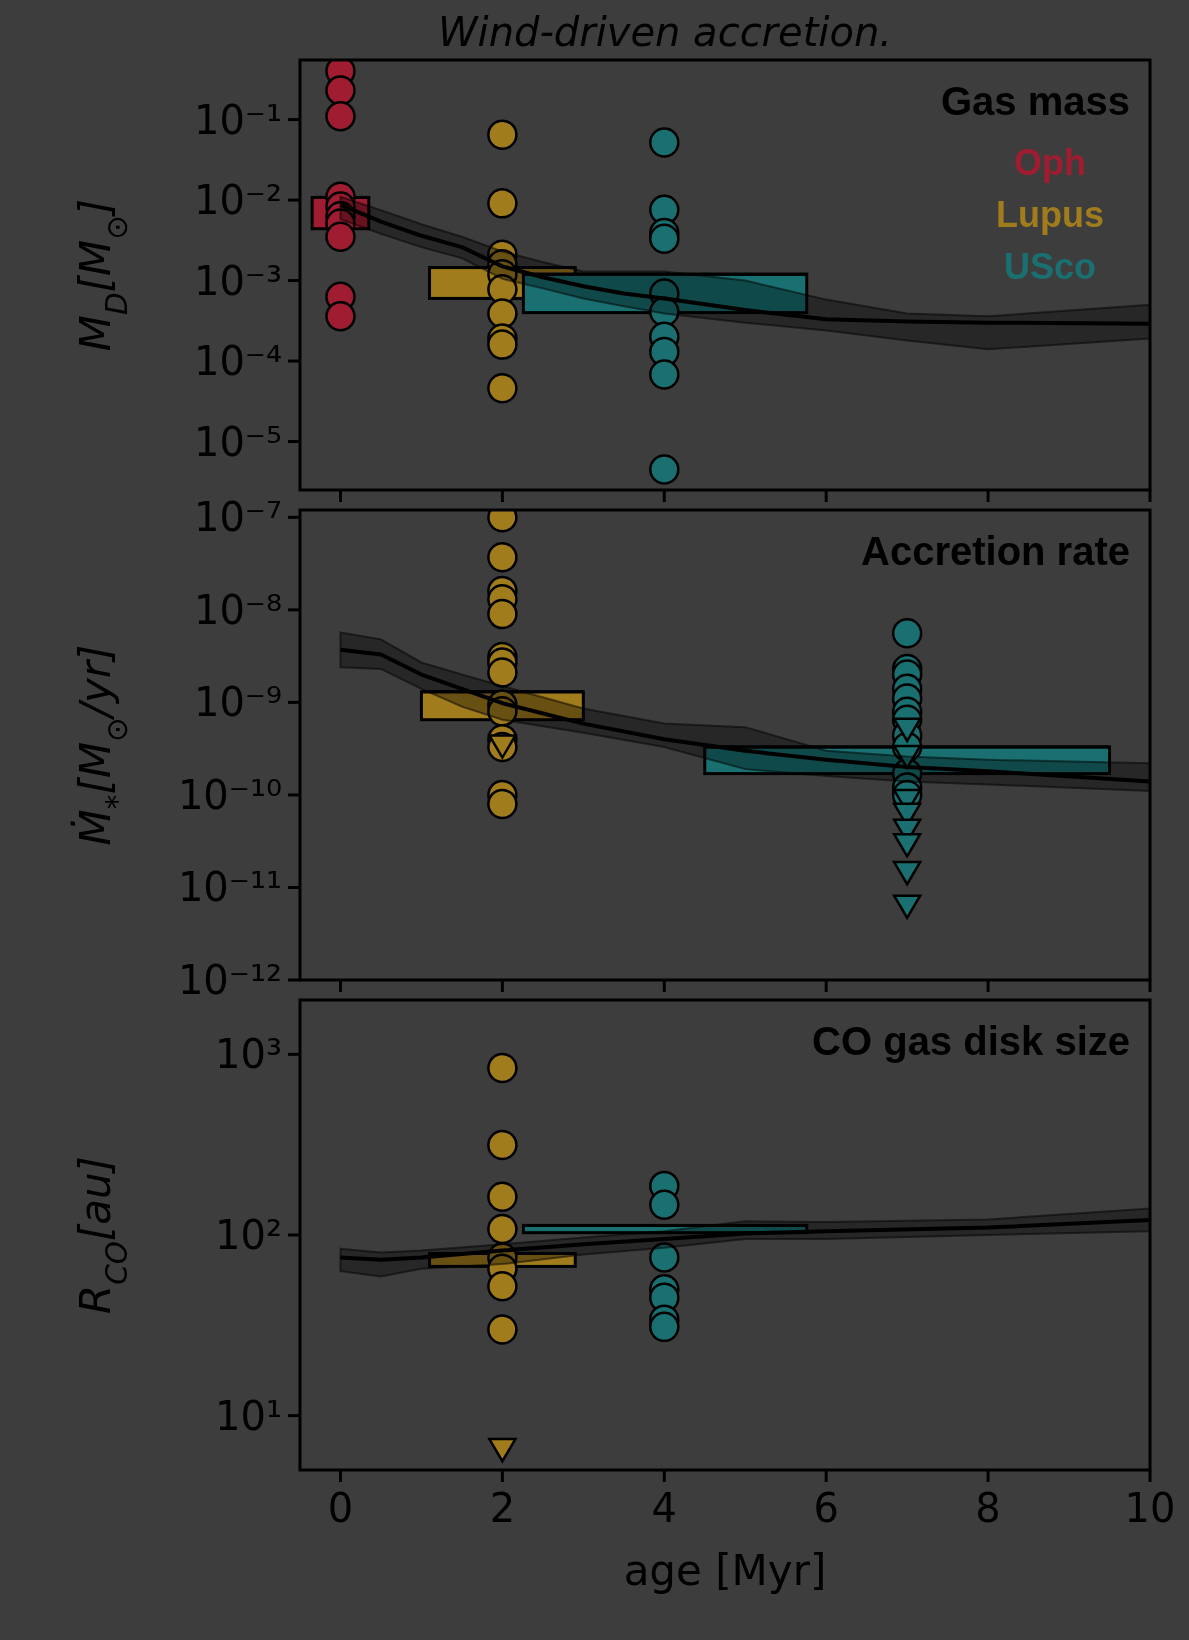 This screenshot has width=1189, height=1640. Describe the element at coordinates (1150, 1508) in the screenshot. I see `x-tick-label: 10` at that location.